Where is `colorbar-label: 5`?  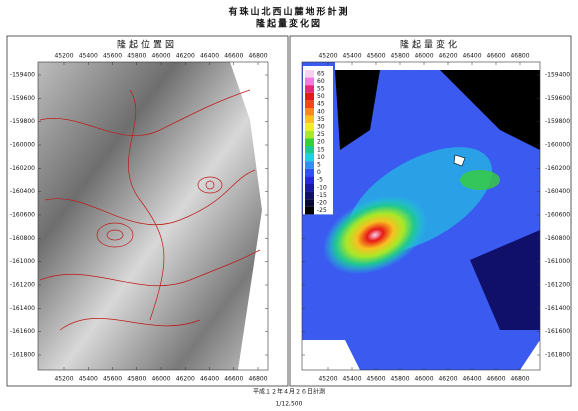
colorbar-label: 5 is located at coordinates (319, 165).